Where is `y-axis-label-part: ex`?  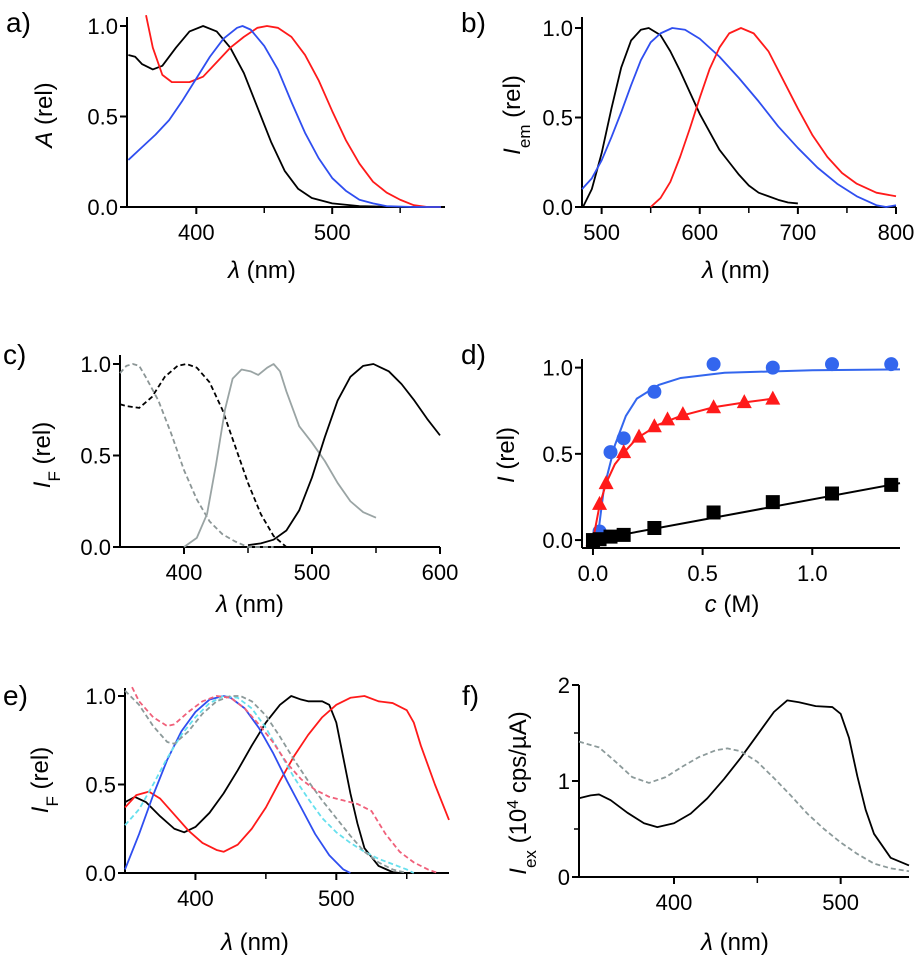
y-axis-label-part: ex is located at coordinates (530, 859).